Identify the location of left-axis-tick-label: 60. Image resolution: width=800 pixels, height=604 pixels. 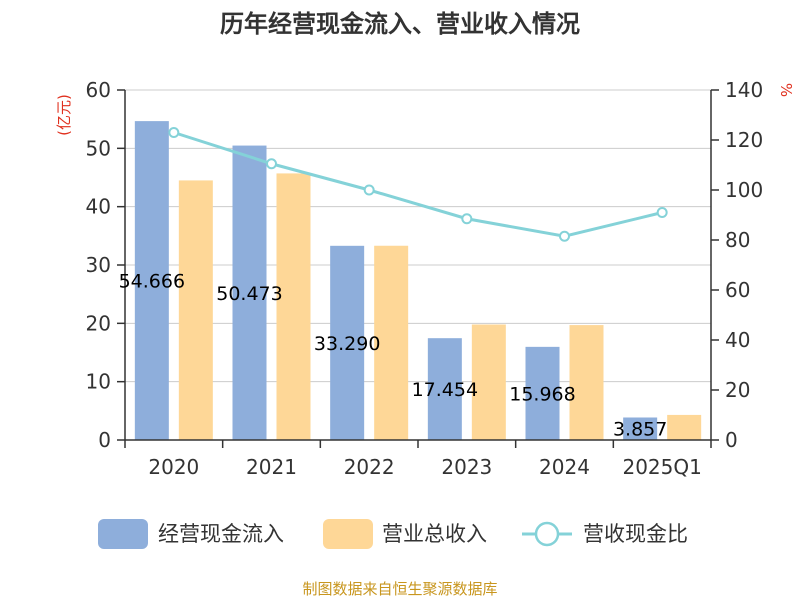
(98, 90).